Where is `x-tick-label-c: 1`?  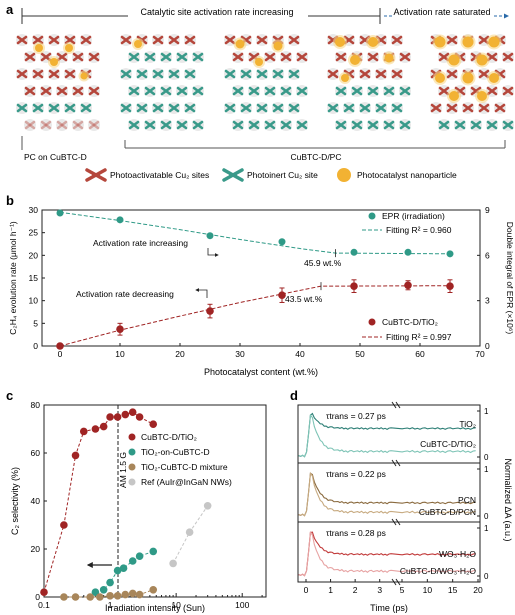 x-tick-label-c: 1 is located at coordinates (110, 605).